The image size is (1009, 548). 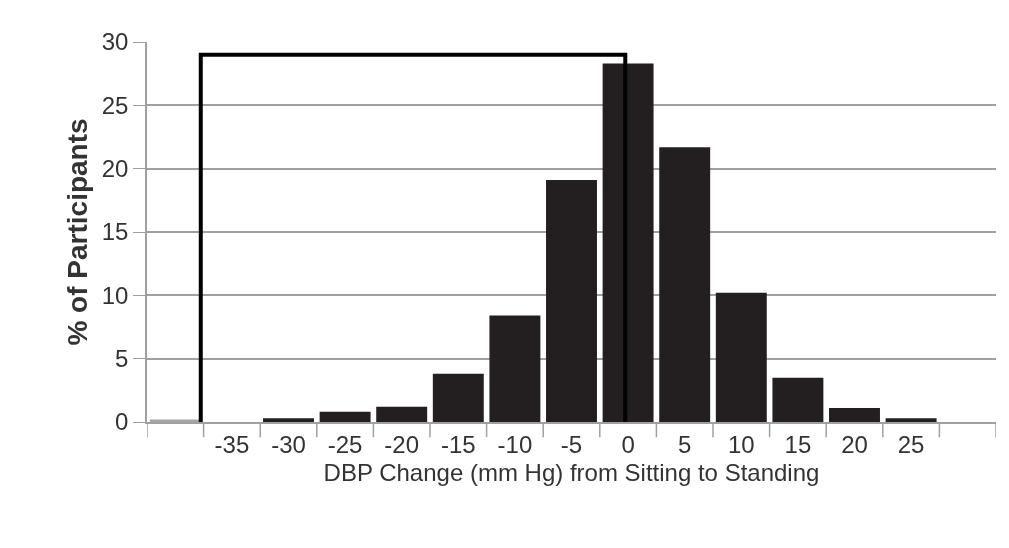 I want to click on y-tick-label: 5, so click(x=122, y=359).